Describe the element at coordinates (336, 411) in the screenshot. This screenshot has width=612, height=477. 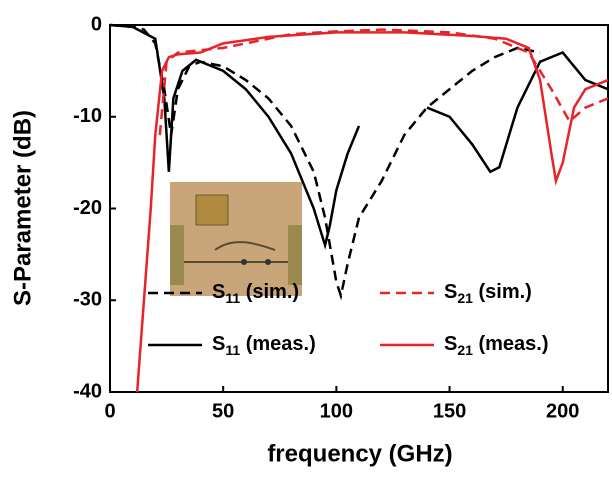
I see `x-tick-label: 100` at that location.